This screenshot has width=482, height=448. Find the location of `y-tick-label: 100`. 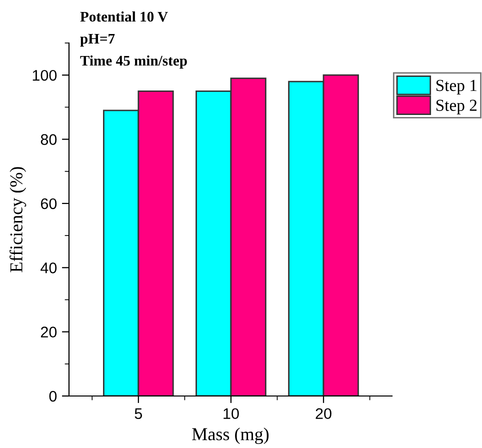

y-tick-label: 100 is located at coordinates (44, 75).